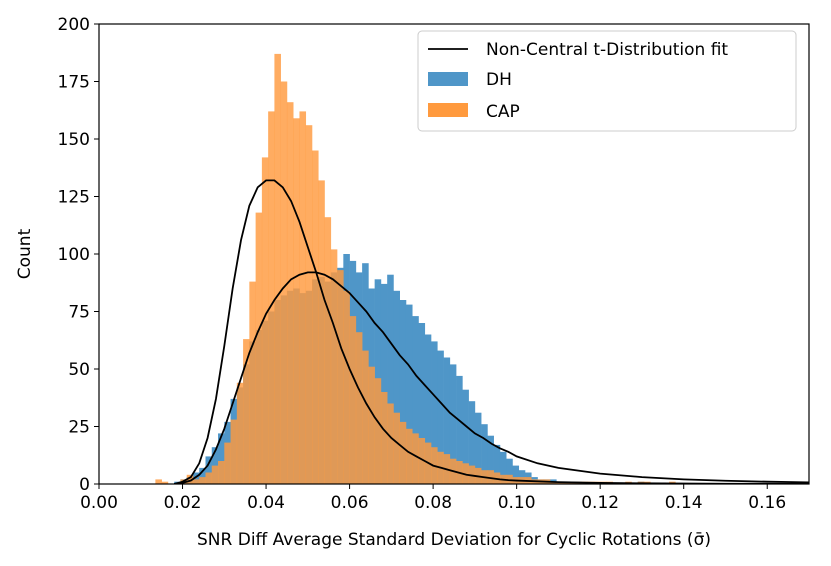  What do you see at coordinates (74, 198) in the screenshot?
I see `y-tick-label: 125` at bounding box center [74, 198].